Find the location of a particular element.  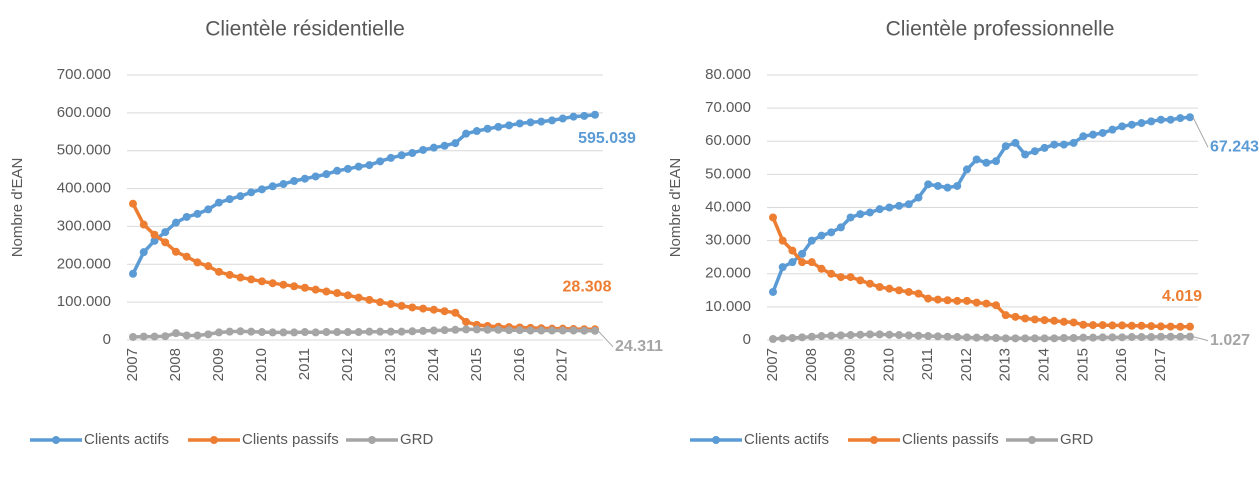

x-tick-label: 2011 is located at coordinates (304, 364).